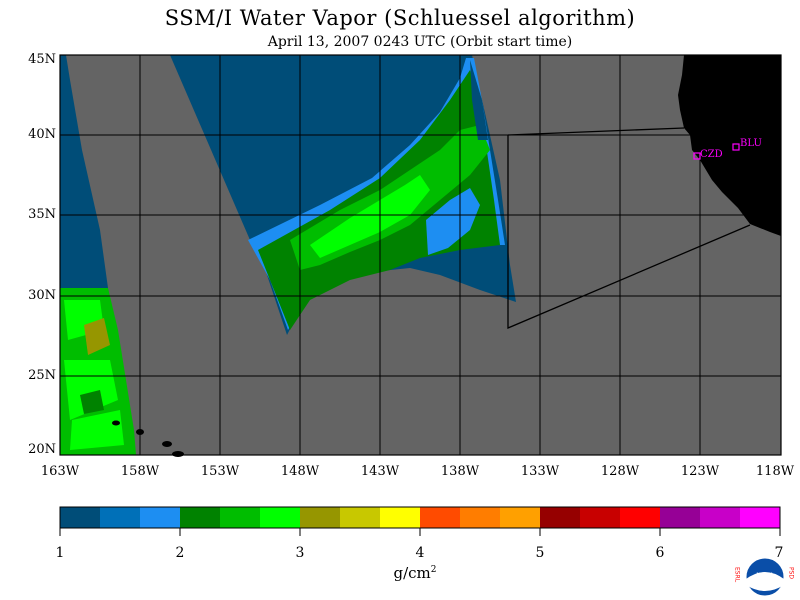 This screenshot has width=800, height=600. Describe the element at coordinates (220, 471) in the screenshot. I see `lon-label-153w: 153W` at that location.